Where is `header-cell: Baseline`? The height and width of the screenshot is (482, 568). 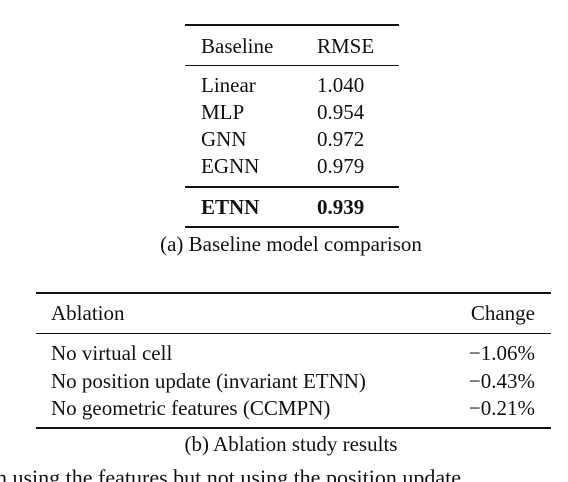 header-cell: Baseline is located at coordinates (237, 46).